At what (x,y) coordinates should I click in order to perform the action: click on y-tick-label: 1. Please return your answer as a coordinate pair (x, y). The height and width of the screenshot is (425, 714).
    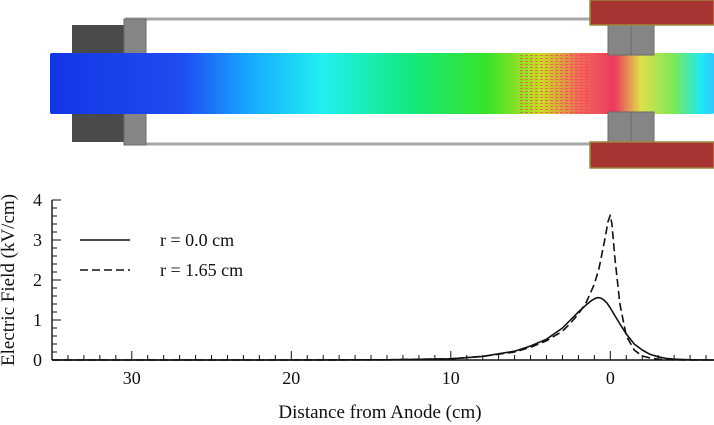
    Looking at the image, I should click on (37, 320).